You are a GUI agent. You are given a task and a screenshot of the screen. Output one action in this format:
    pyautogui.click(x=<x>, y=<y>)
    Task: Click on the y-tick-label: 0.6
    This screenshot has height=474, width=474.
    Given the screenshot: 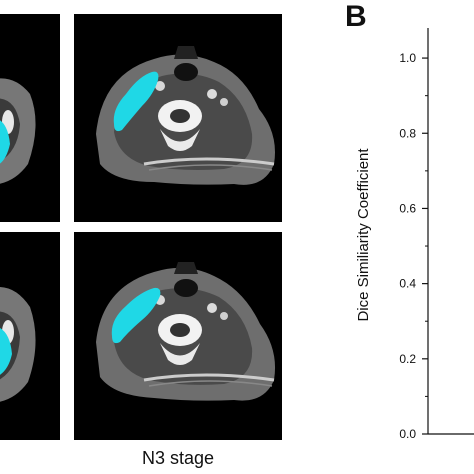 What is the action you would take?
    pyautogui.click(x=407, y=208)
    